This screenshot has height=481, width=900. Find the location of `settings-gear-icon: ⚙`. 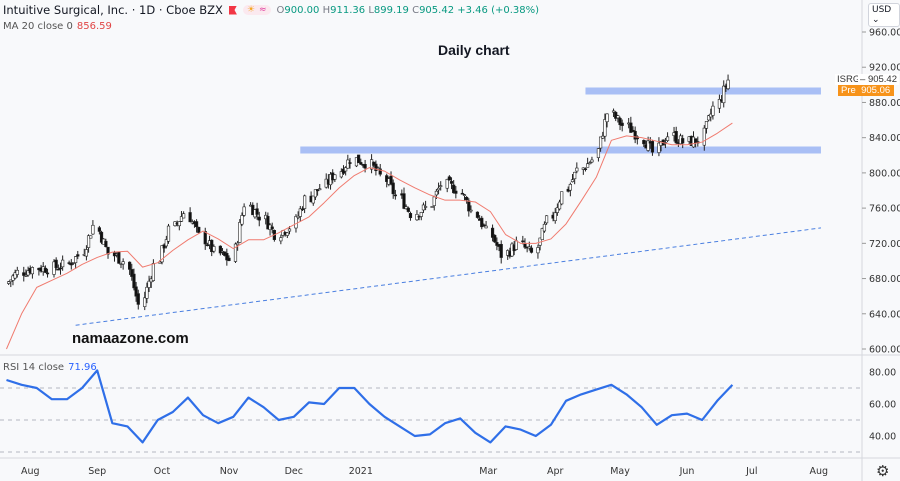

settings-gear-icon: ⚙ is located at coordinates (883, 471).